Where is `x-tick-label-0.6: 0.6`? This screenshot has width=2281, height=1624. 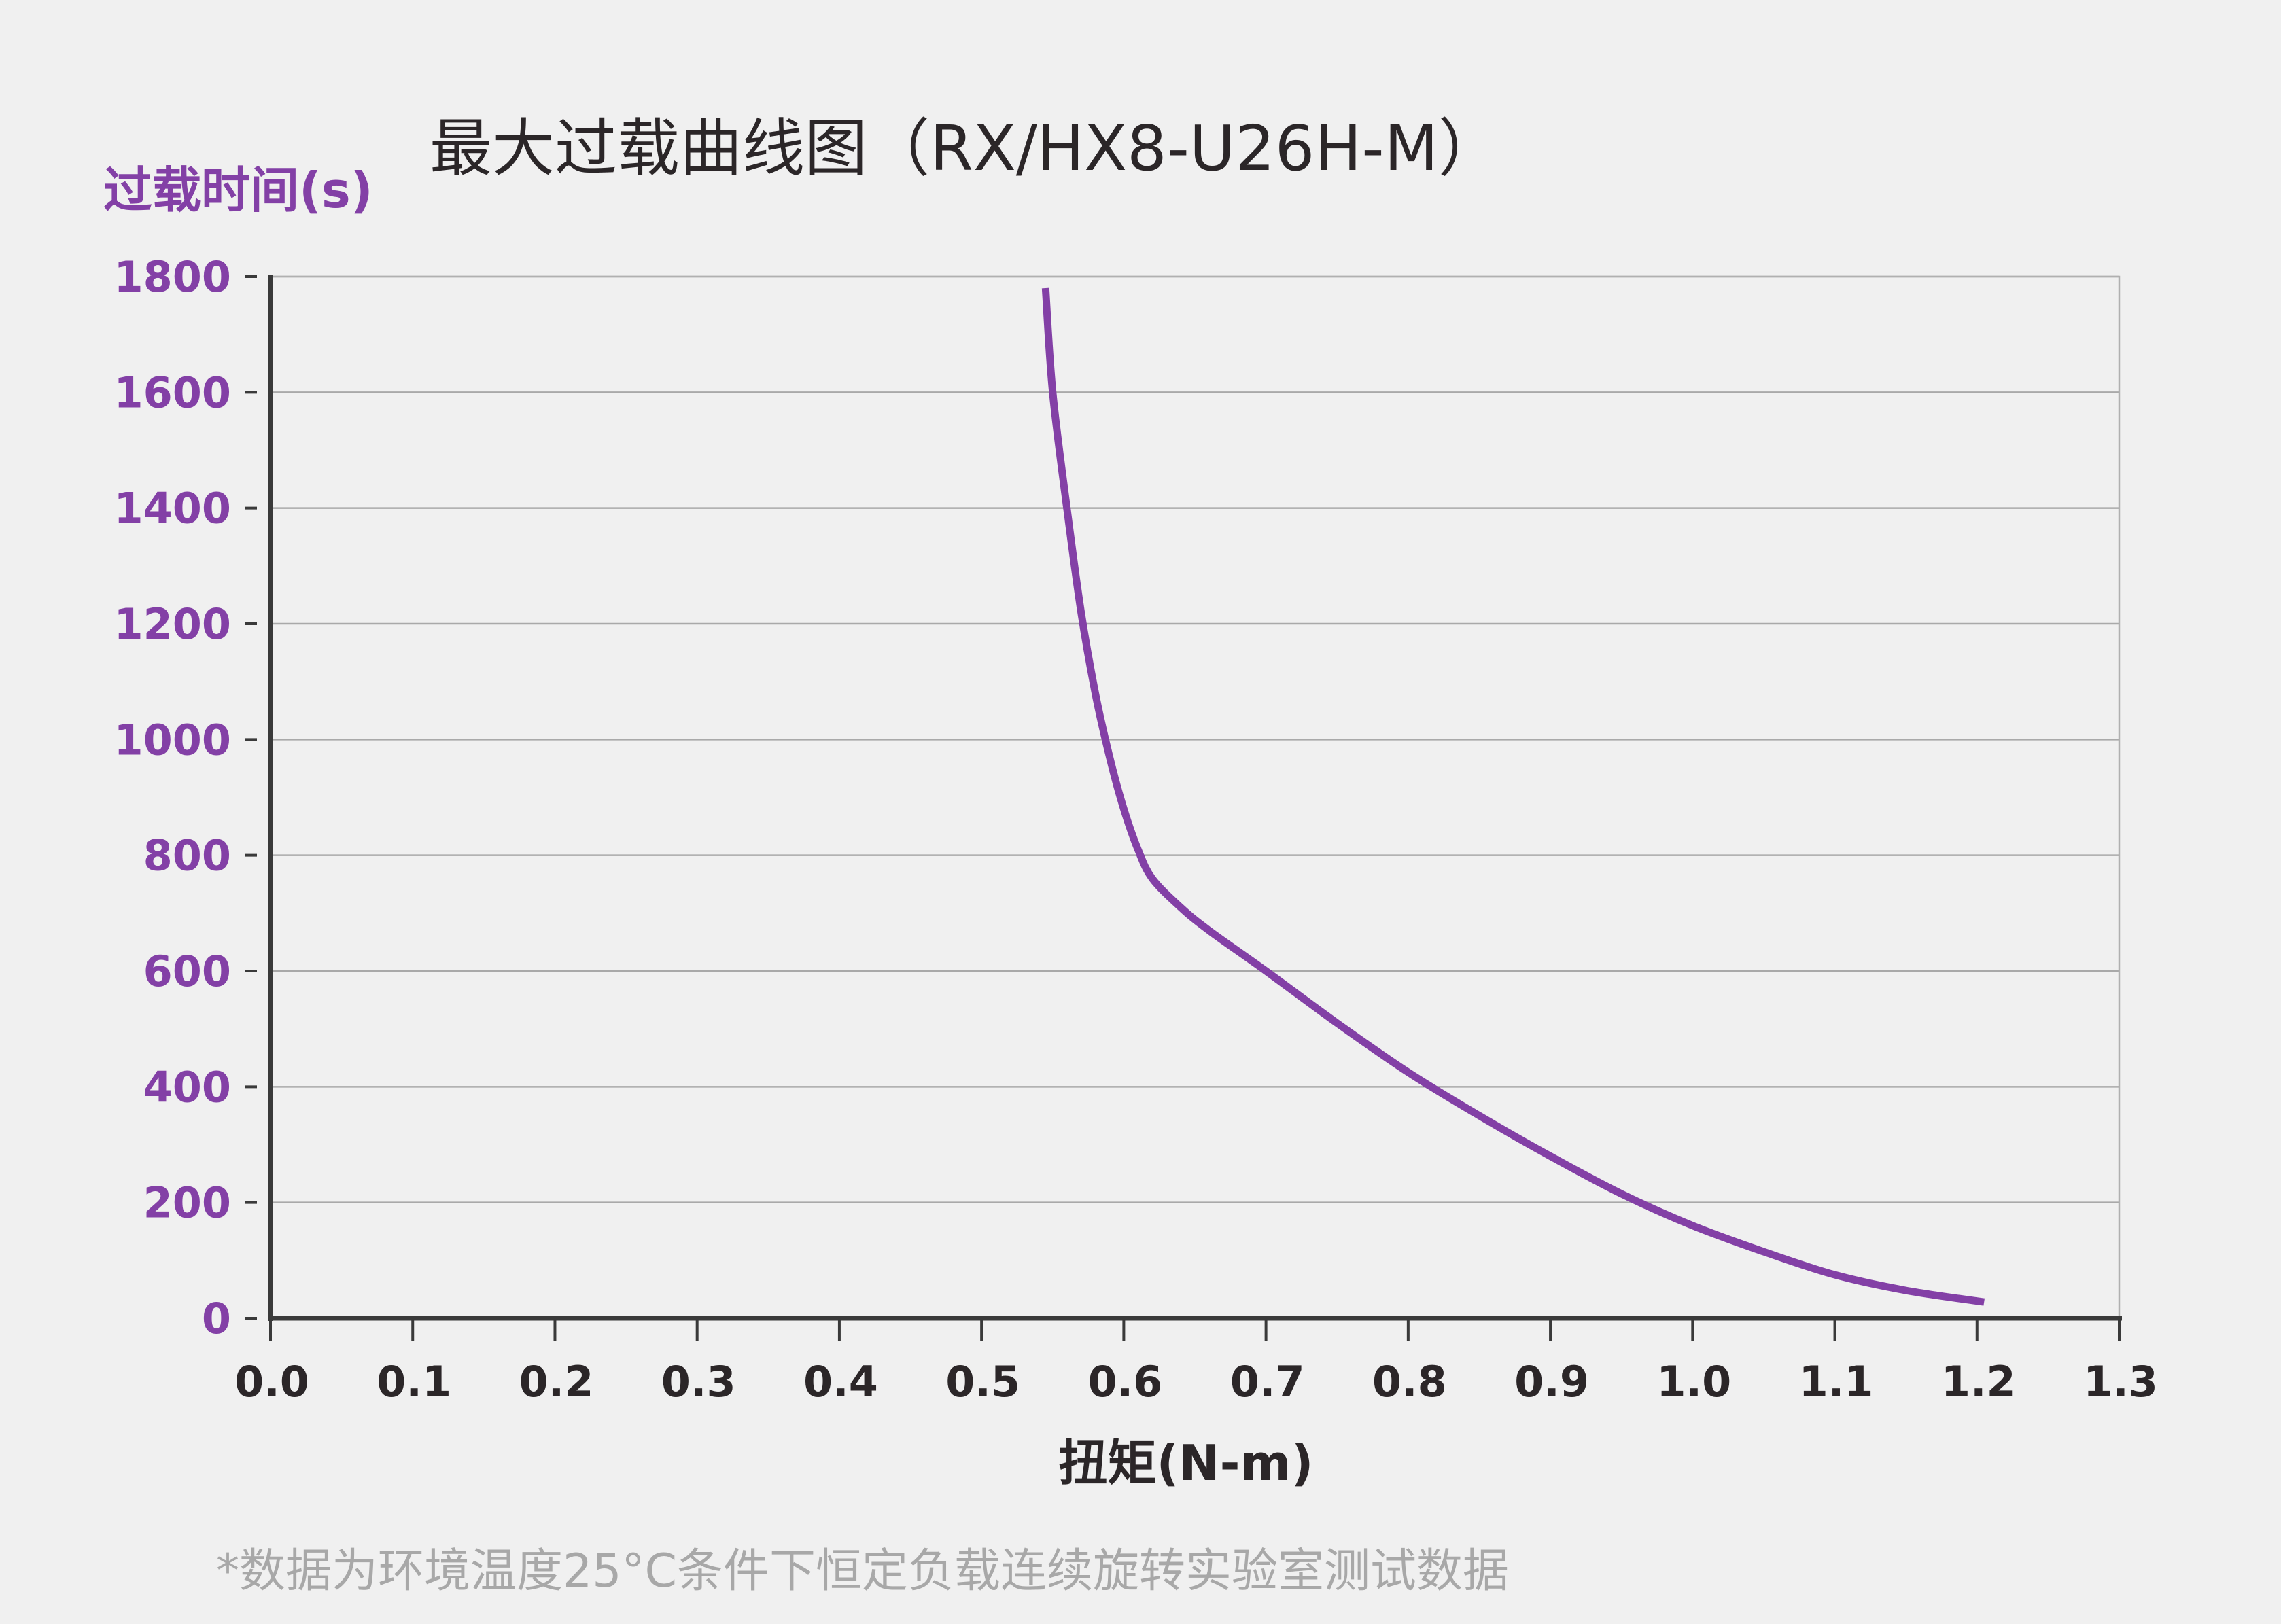 x-tick-label-0.6: 0.6 is located at coordinates (1125, 1382).